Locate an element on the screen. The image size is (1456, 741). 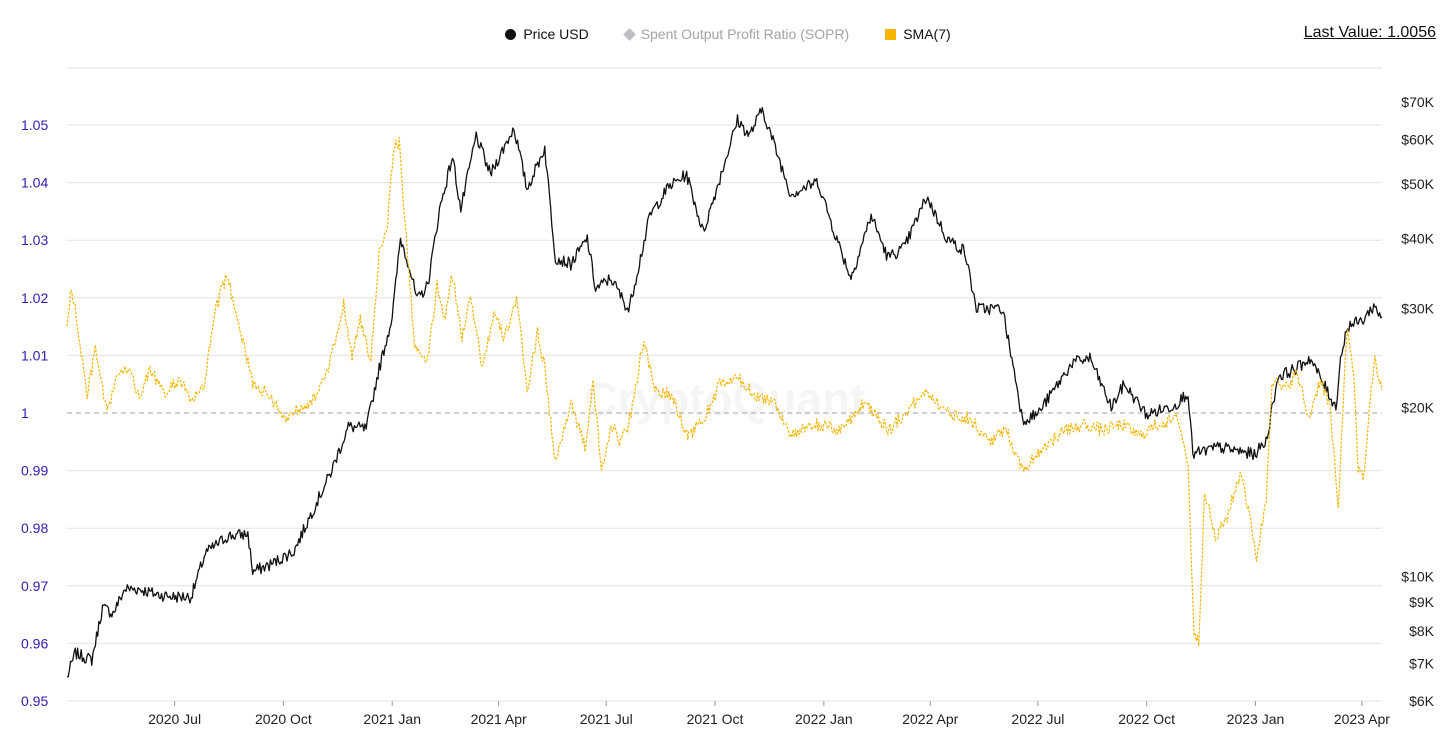
legend-label-price: Price USD is located at coordinates (556, 34).